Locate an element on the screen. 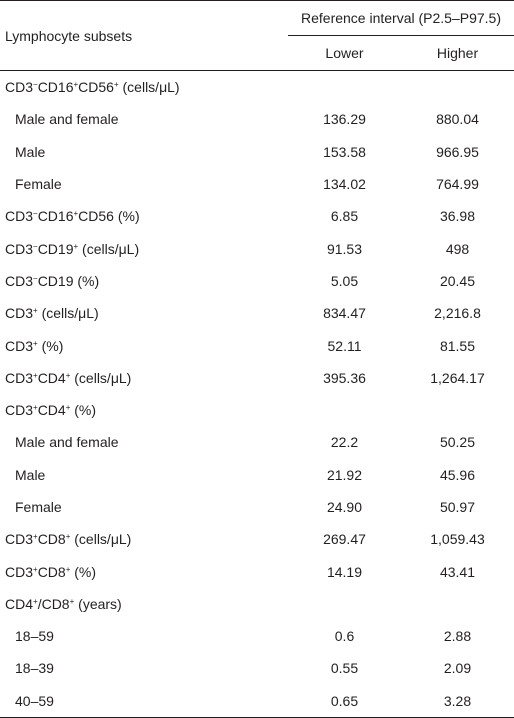 This screenshot has height=718, width=514. higher-value: 45.96 is located at coordinates (457, 474).